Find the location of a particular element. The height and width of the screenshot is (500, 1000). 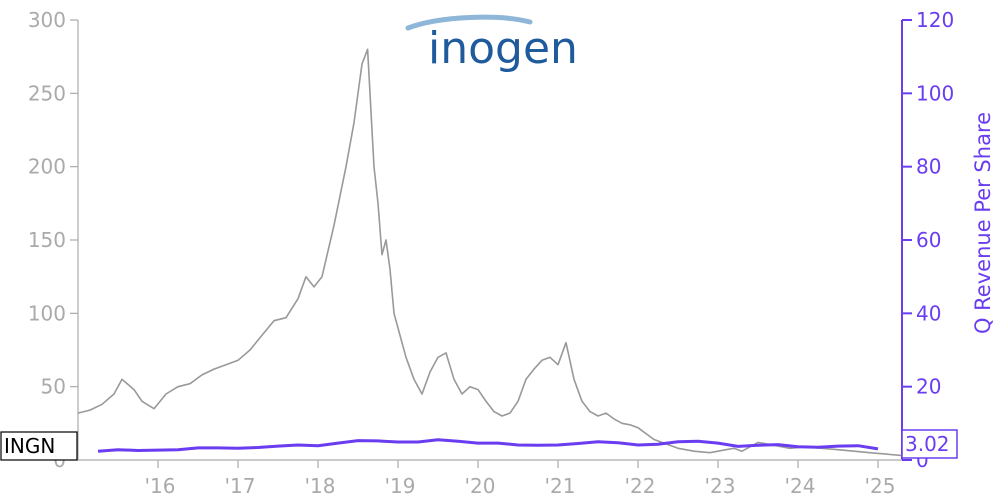

y-tick-right-label: 80 is located at coordinates (928, 167).